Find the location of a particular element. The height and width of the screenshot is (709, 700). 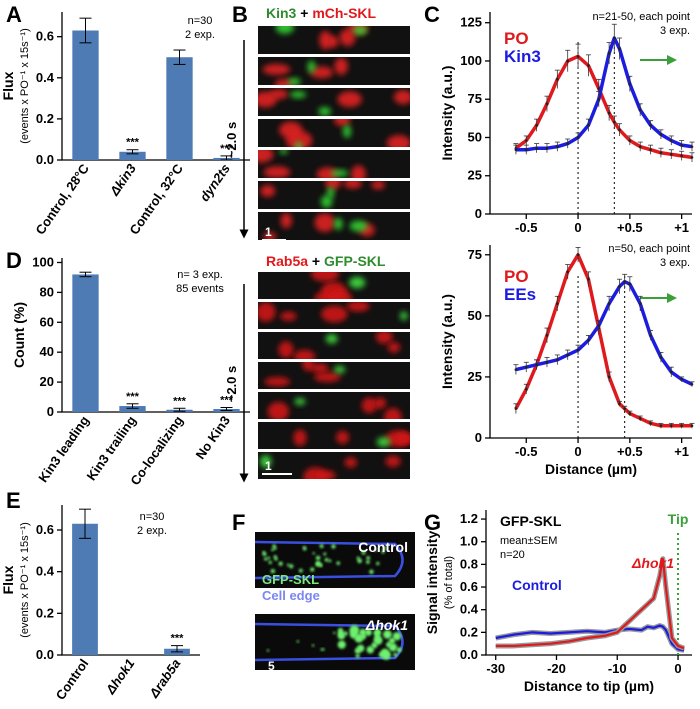

x-tick-label: Control, 28°C is located at coordinates (62, 199).